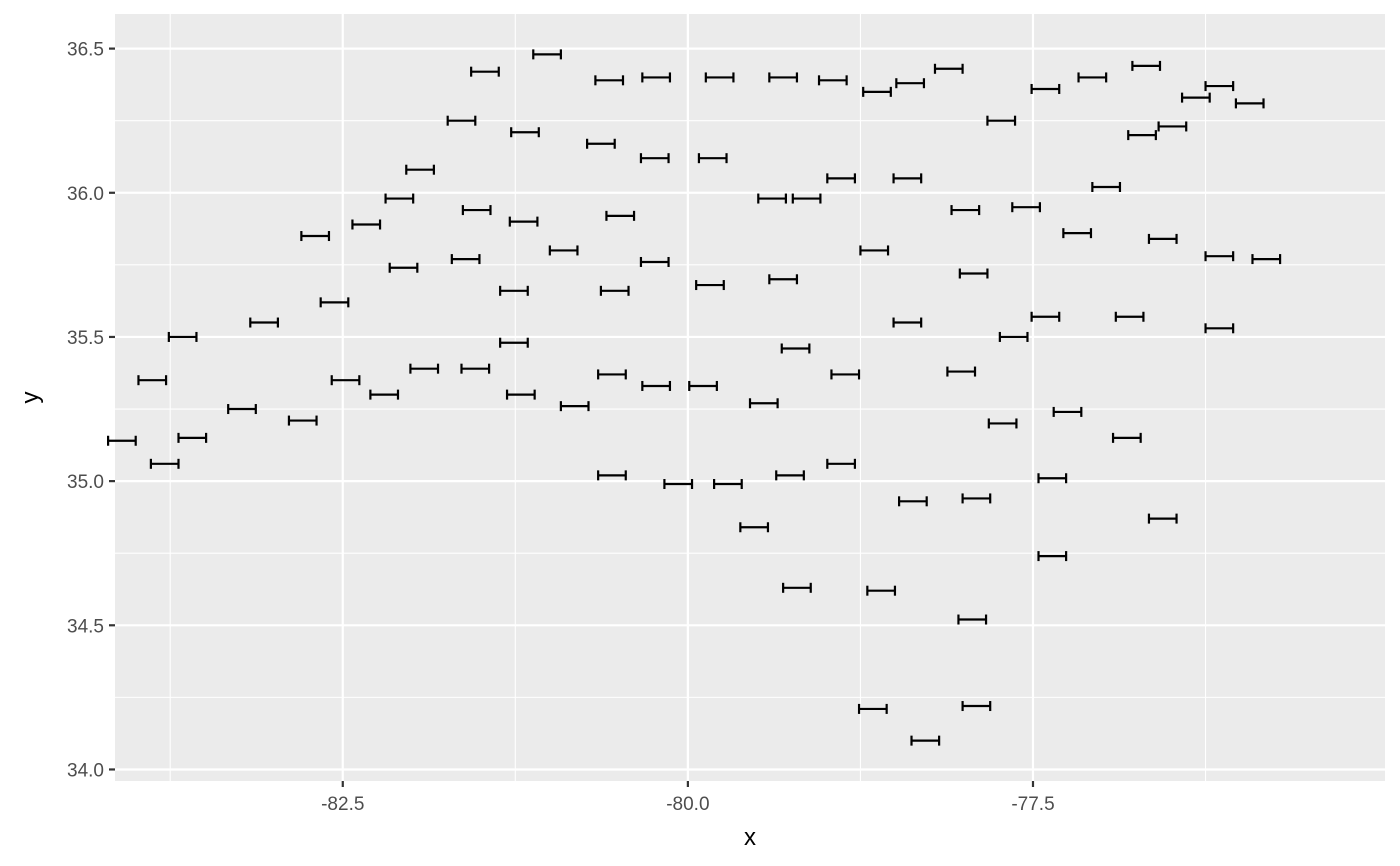  What do you see at coordinates (85, 626) in the screenshot?
I see `y-tick-label: 34.5` at bounding box center [85, 626].